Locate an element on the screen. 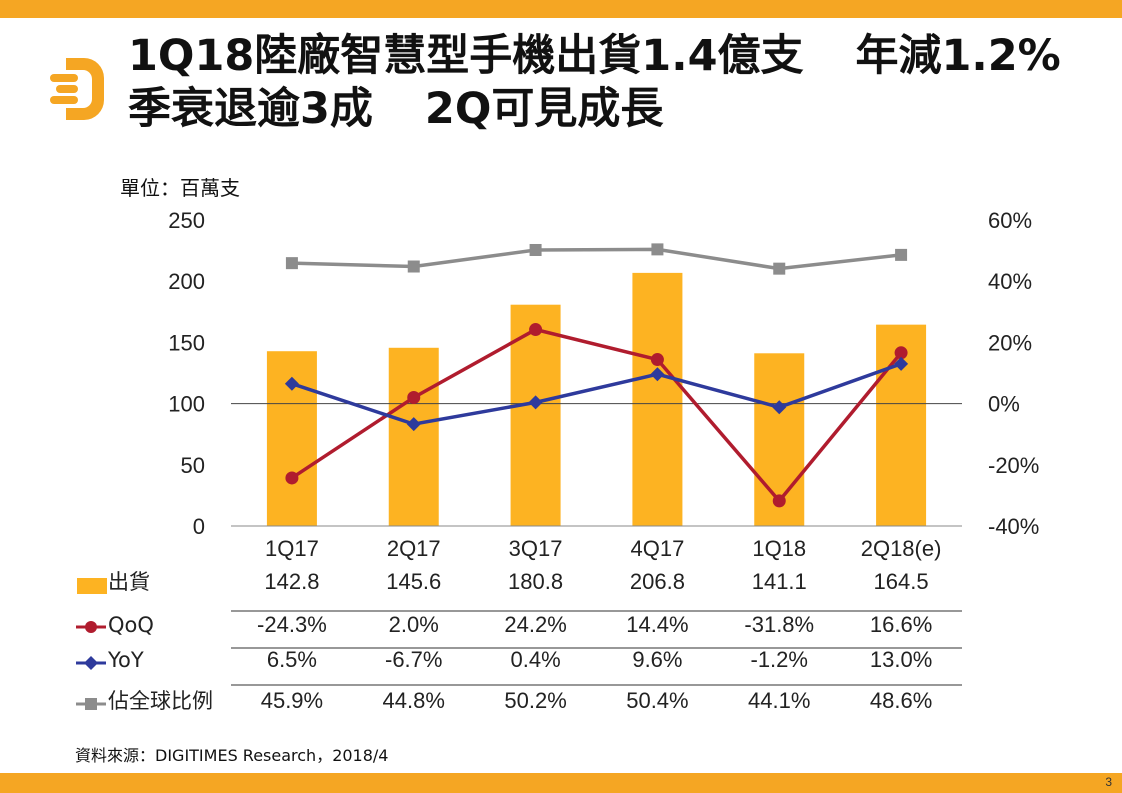 The image size is (1122, 793). digitimes-logo is located at coordinates (77, 89).